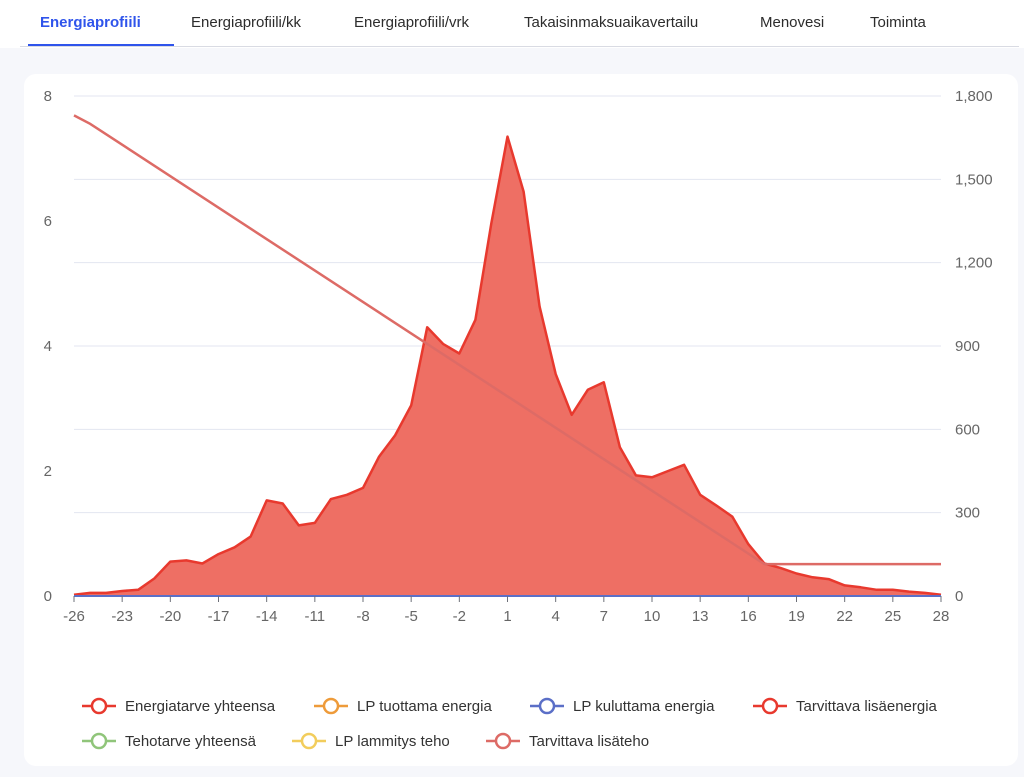 The height and width of the screenshot is (777, 1024). What do you see at coordinates (941, 616) in the screenshot?
I see `x-axis-tick-label: 28` at bounding box center [941, 616].